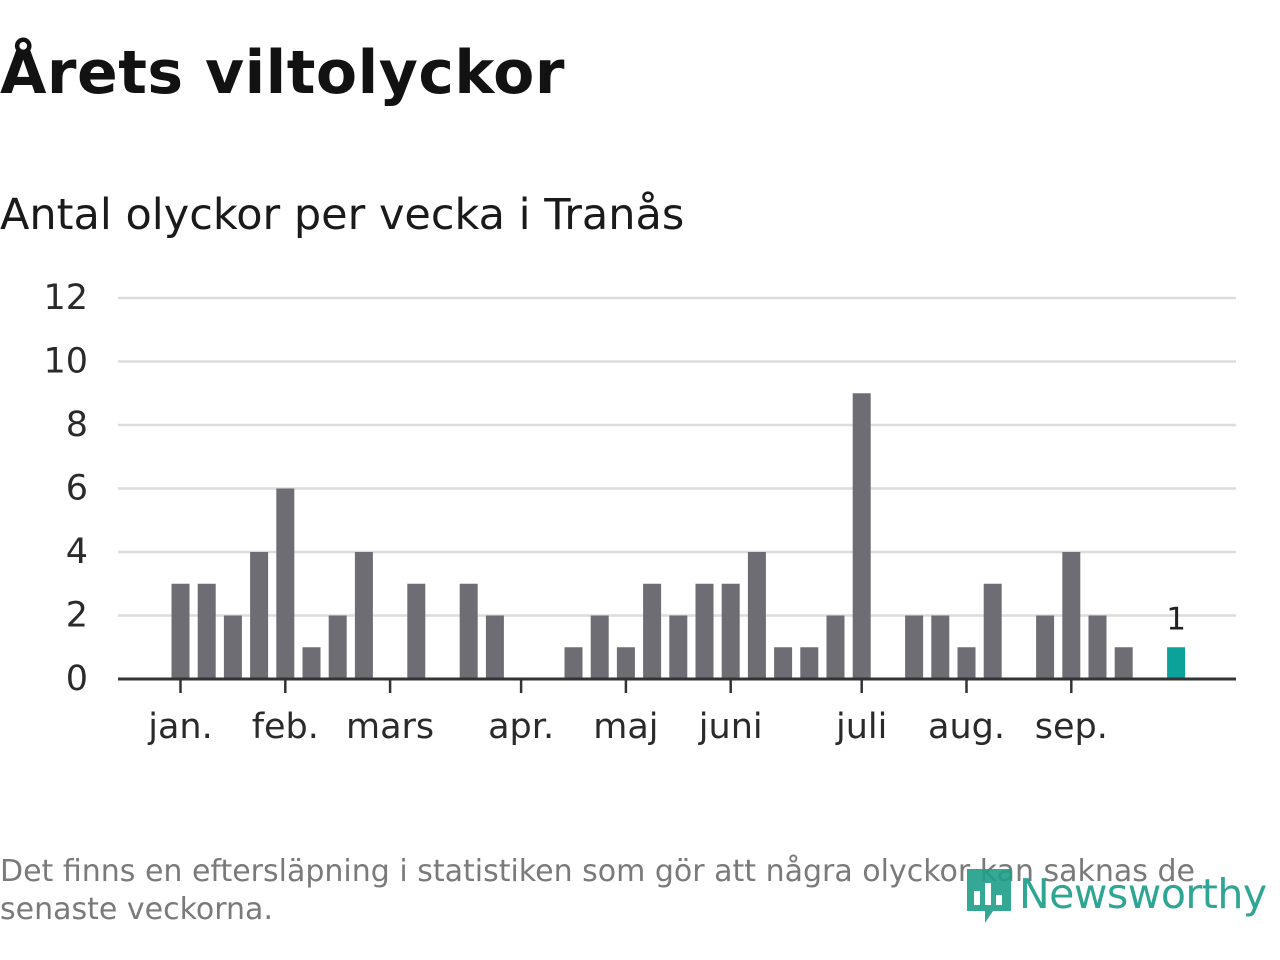 The image size is (1280, 960). I want to click on x-tick-label-jan.: jan., so click(179, 727).